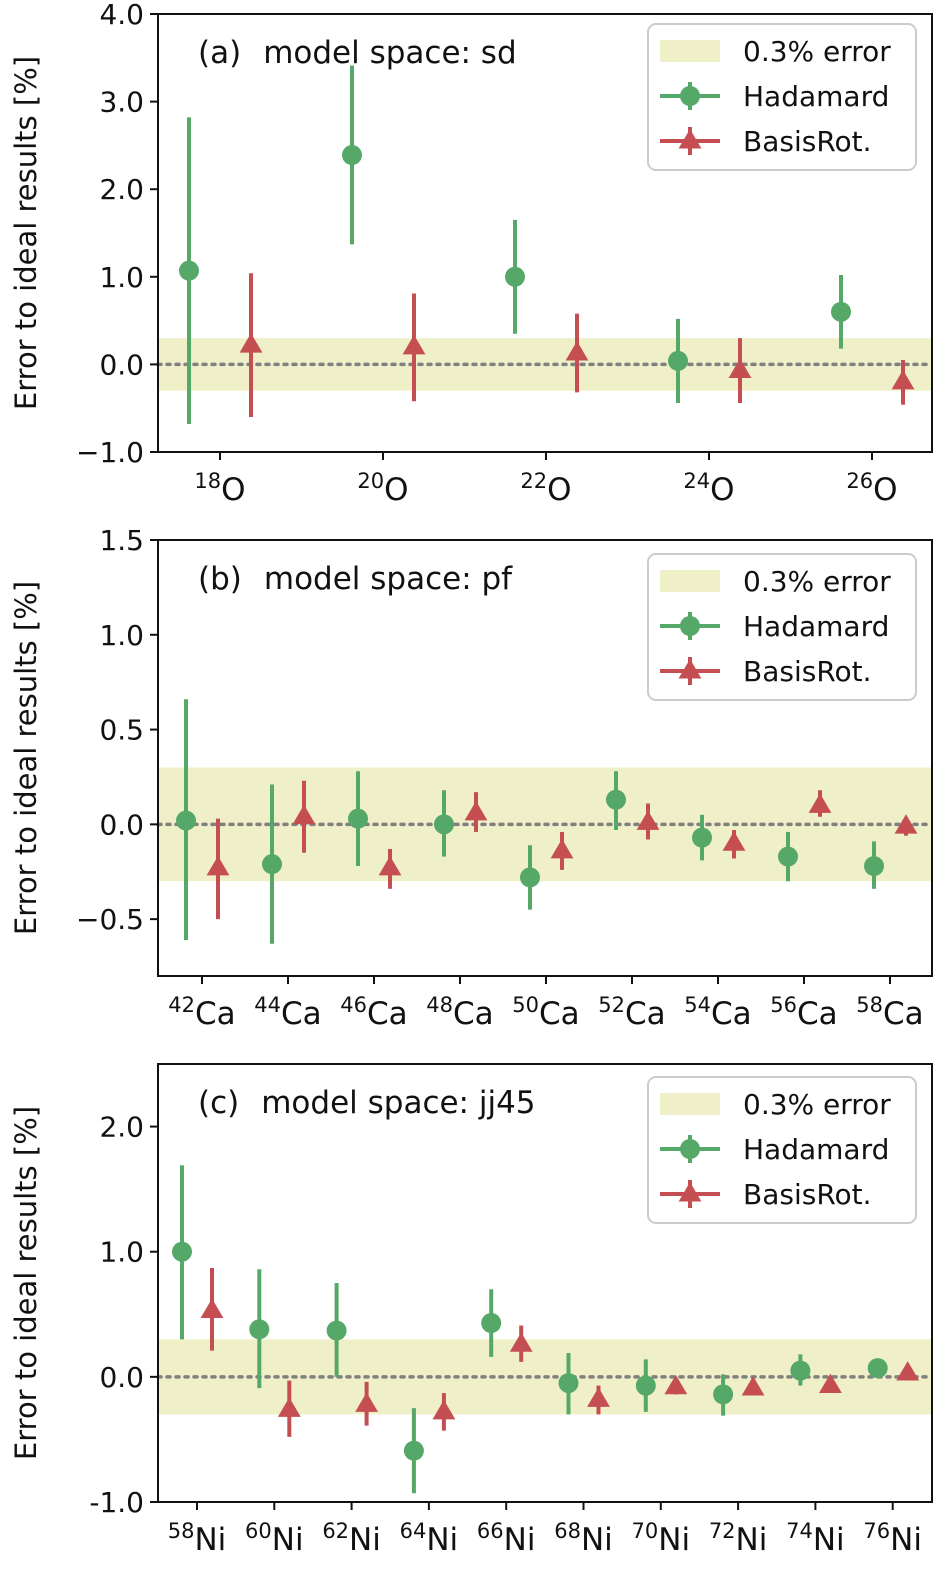 The image size is (947, 1576). Describe the element at coordinates (388, 579) in the screenshot. I see `panel-title-text: model space: pf` at that location.